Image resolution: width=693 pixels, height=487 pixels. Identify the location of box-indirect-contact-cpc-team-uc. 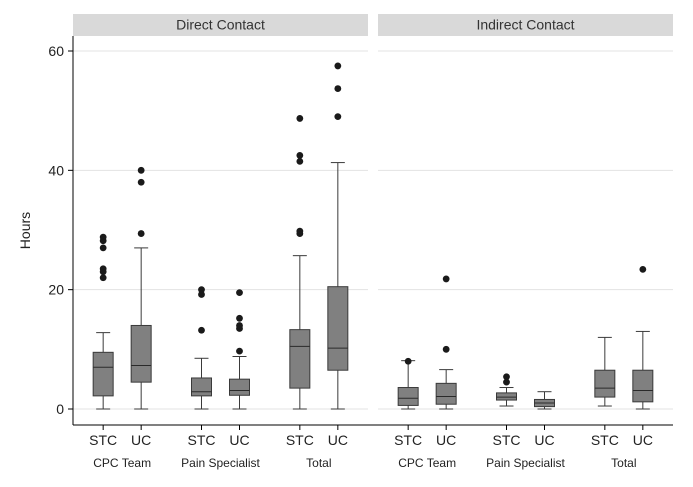
(446, 342).